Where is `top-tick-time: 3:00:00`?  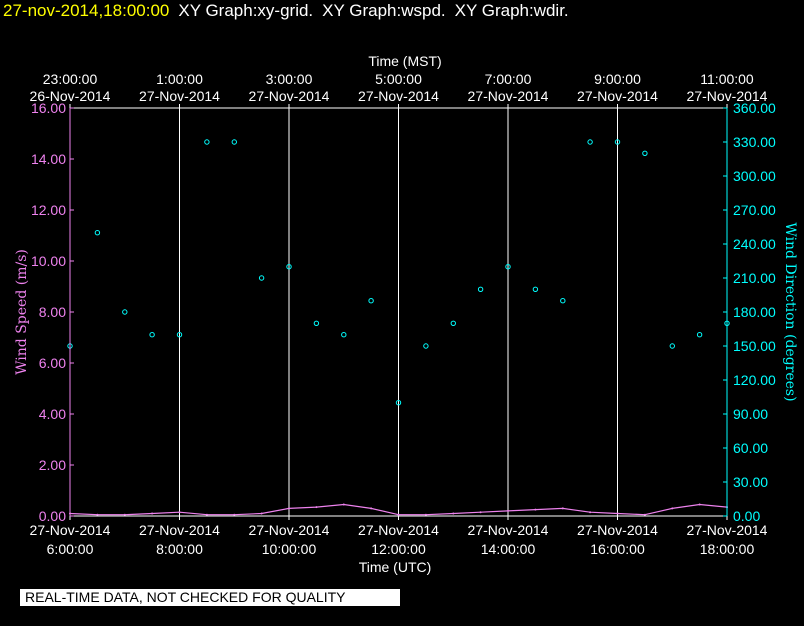 top-tick-time: 3:00:00 is located at coordinates (289, 79).